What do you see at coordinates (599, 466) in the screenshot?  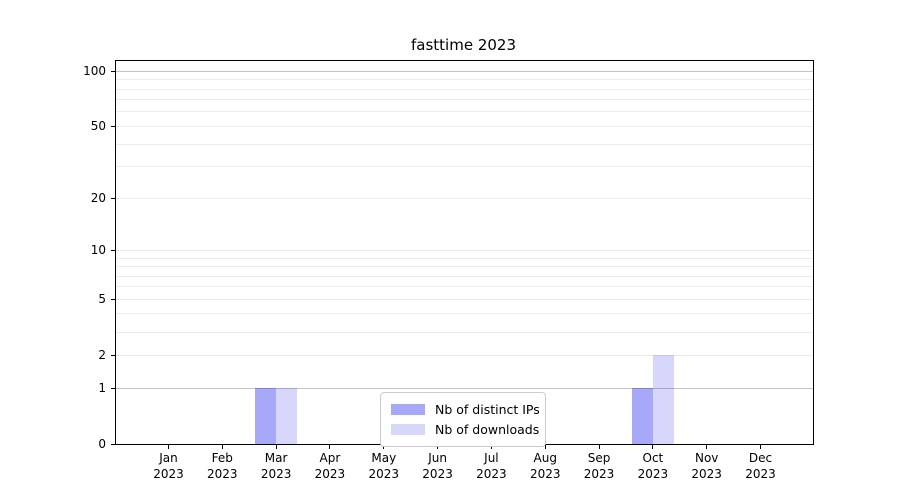 I see `x-tick-label: Sep 2023` at bounding box center [599, 466].